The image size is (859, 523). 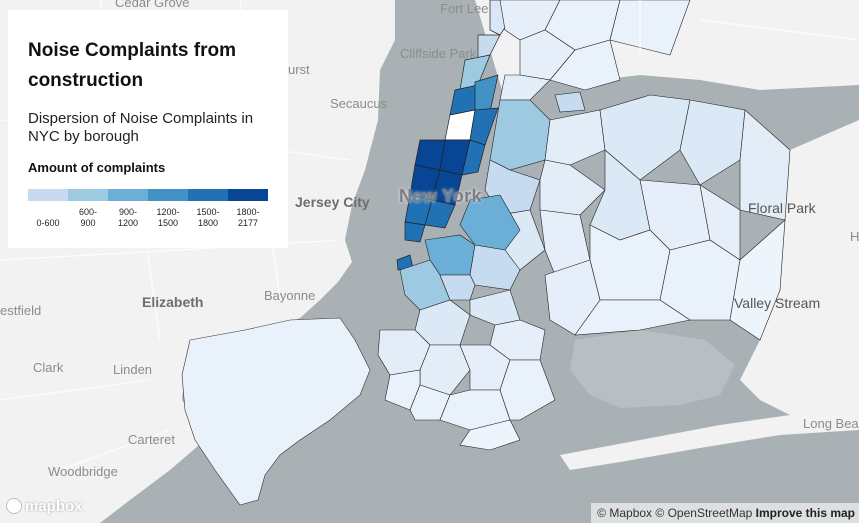 I want to click on legend-label: 1500- 1800, so click(x=208, y=217).